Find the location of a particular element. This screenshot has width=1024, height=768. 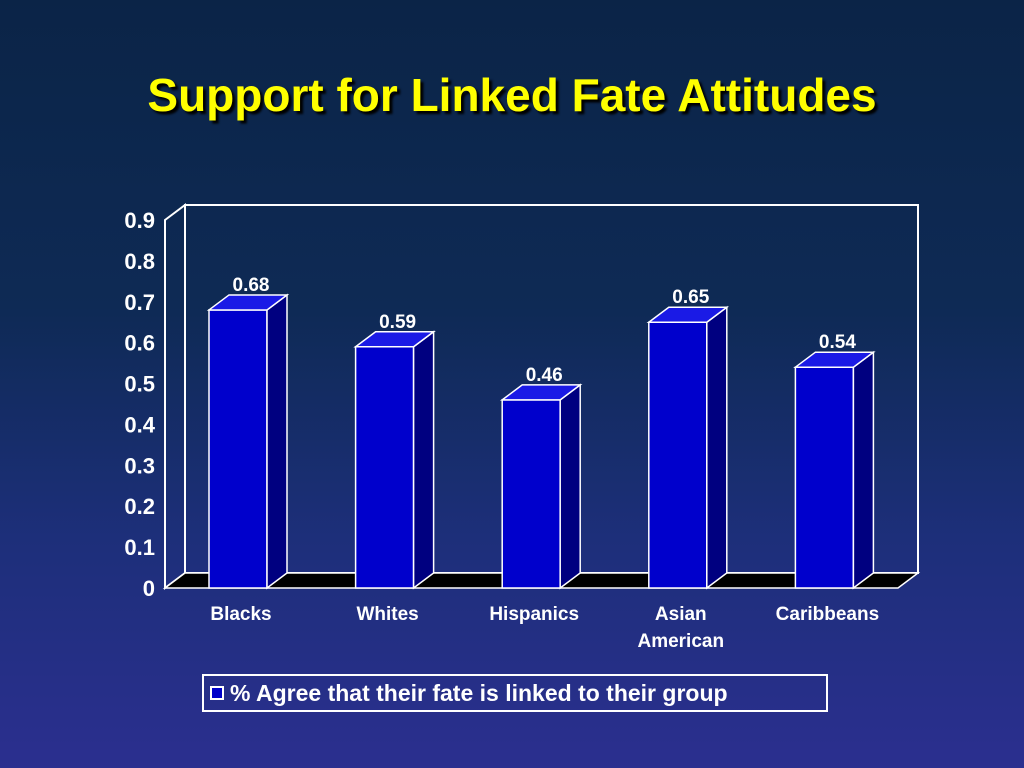

y-tick-label: 0.3 is located at coordinates (139, 465).